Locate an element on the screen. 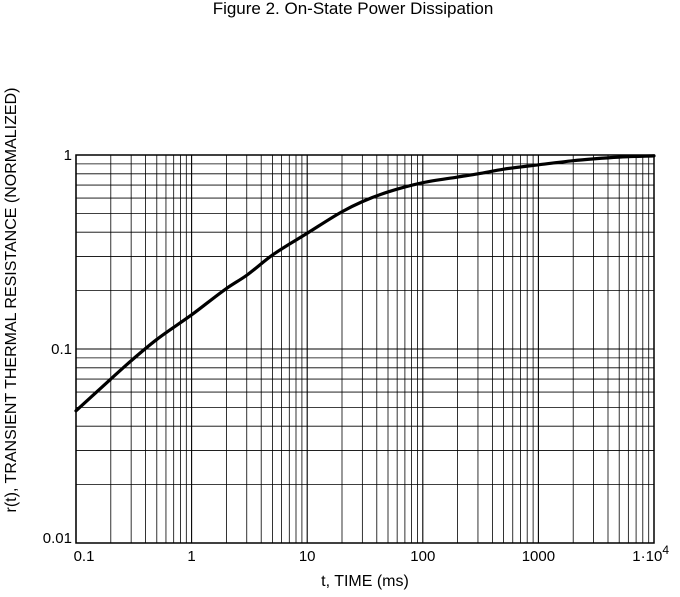  chart-title: Figure 2. On-State Power Dissipation is located at coordinates (353, 9).